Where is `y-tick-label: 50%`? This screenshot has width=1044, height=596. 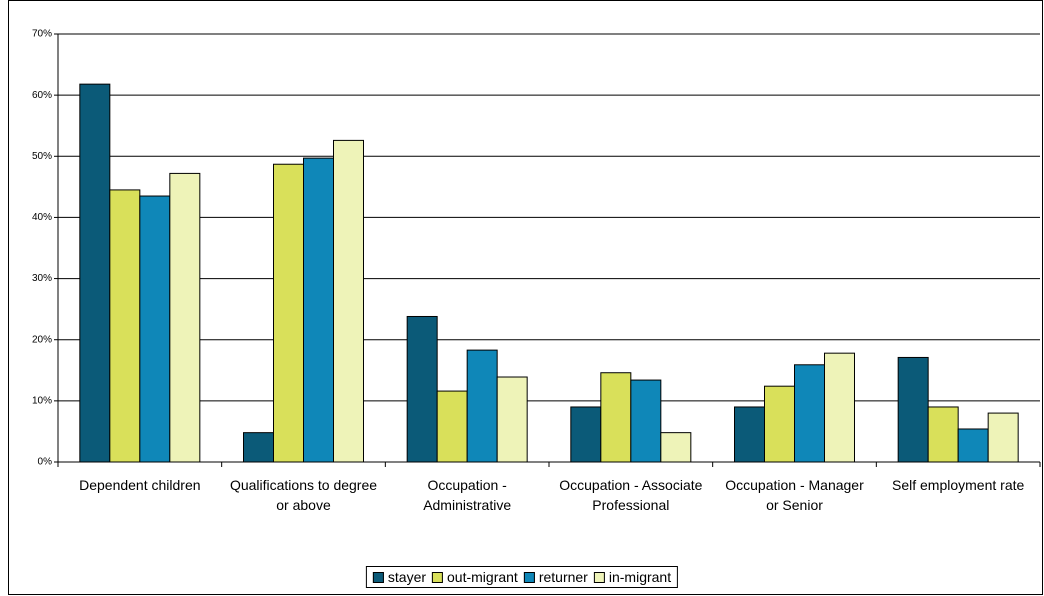
y-tick-label: 50% is located at coordinates (42, 156).